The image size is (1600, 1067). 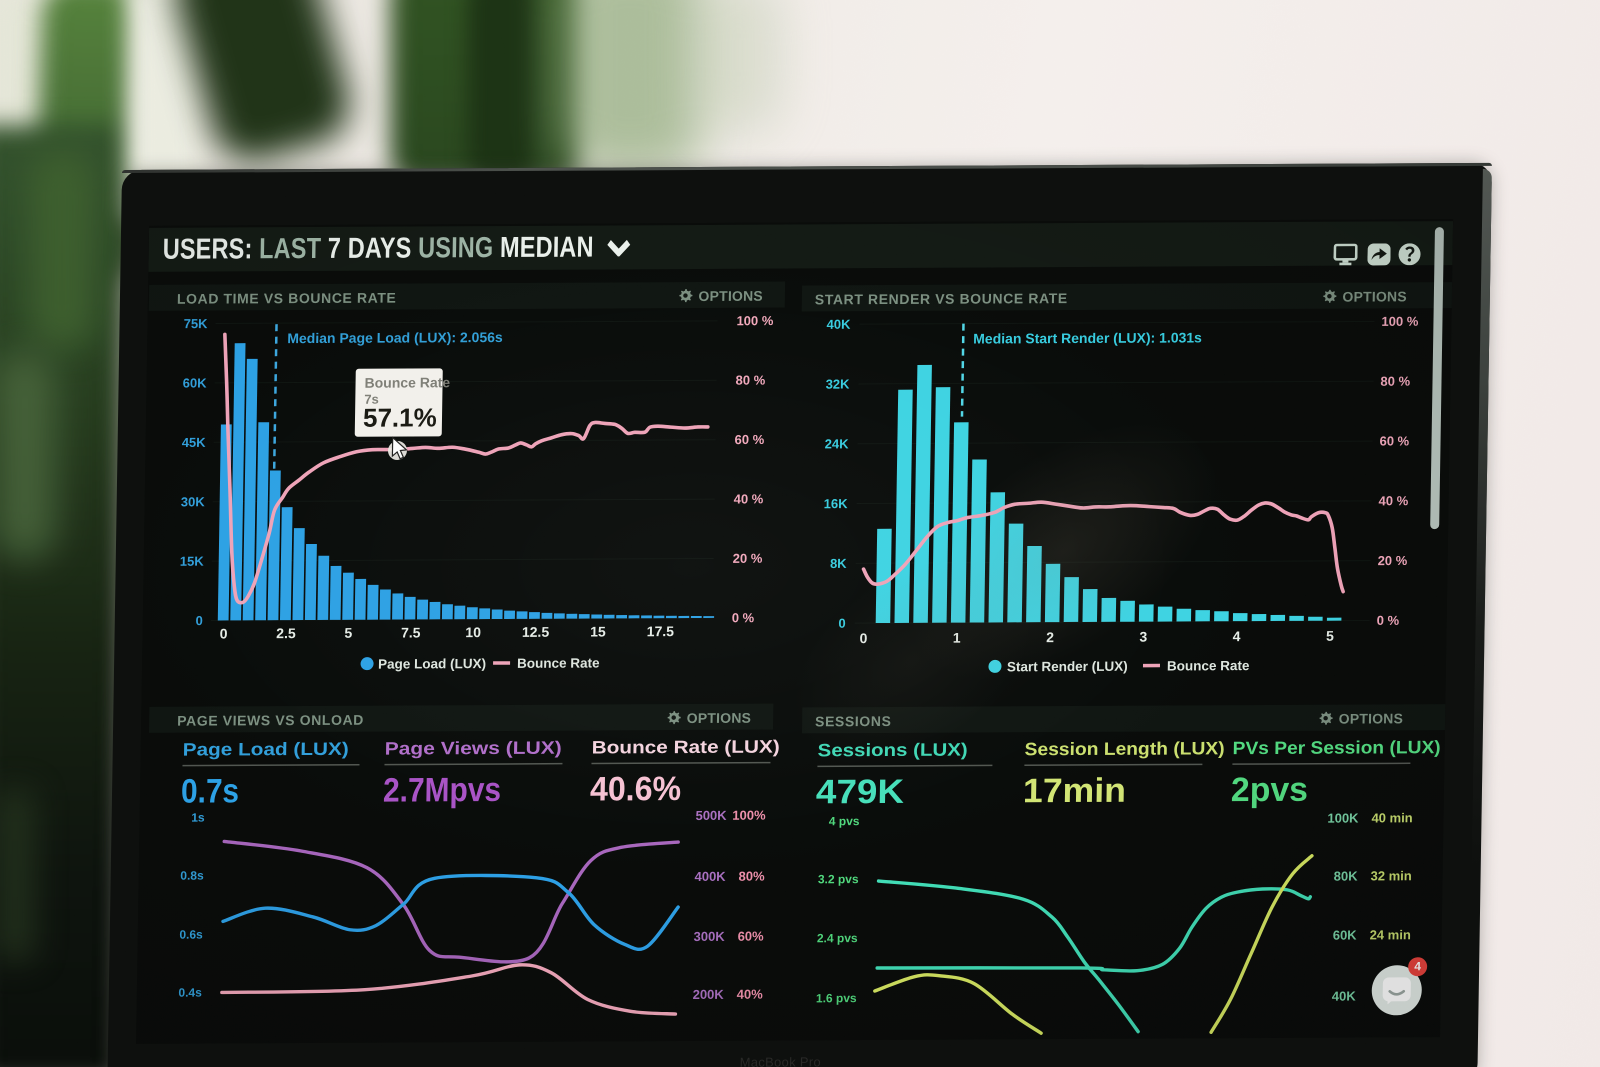 I want to click on svg-text: 400K, so click(x=710, y=876).